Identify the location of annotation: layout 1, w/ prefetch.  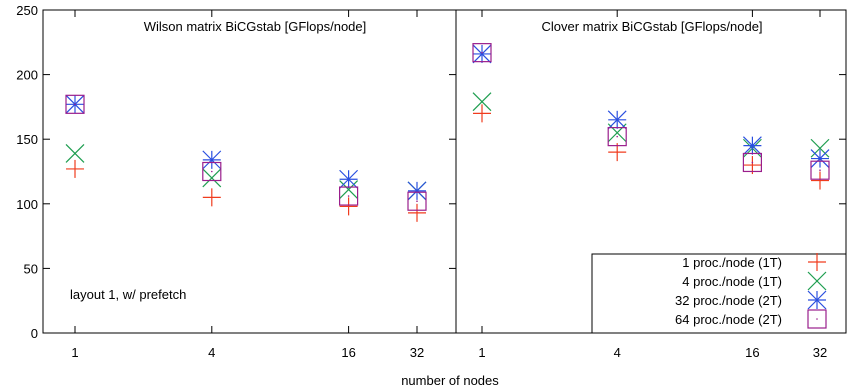
(128, 294).